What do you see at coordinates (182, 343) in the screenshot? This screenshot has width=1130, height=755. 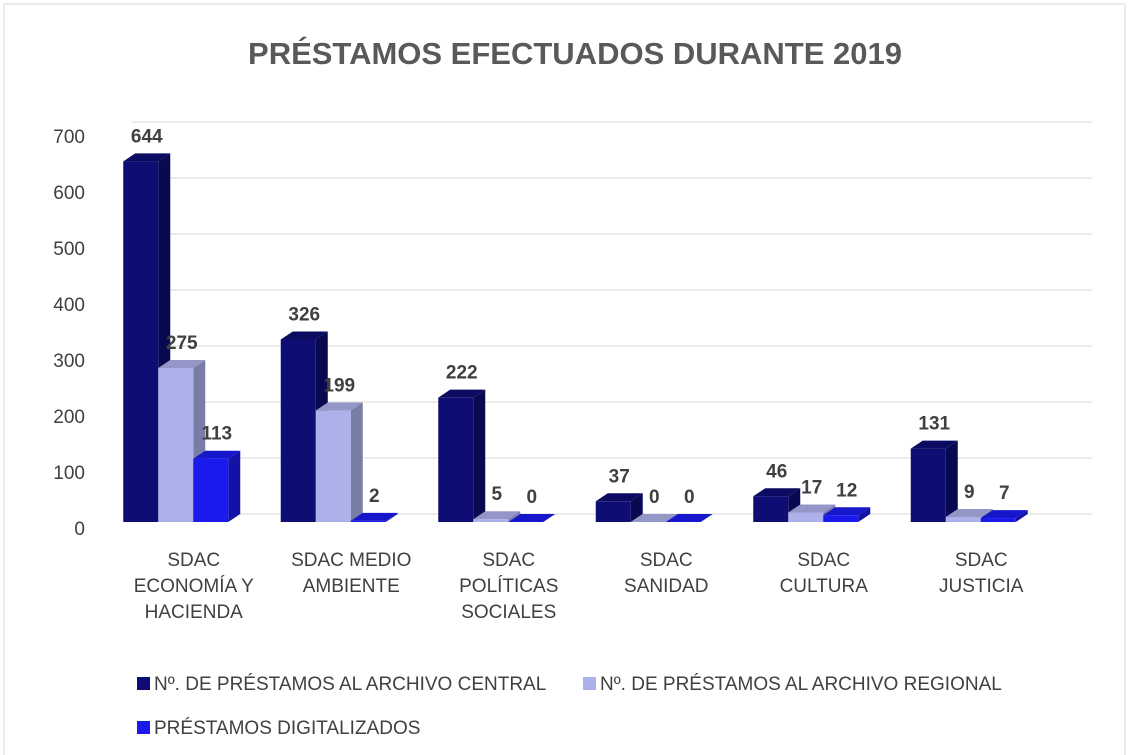 I see `data-label: 275` at bounding box center [182, 343].